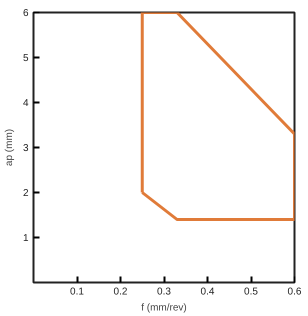 Image resolution: width=308 pixels, height=316 pixels. What do you see at coordinates (25, 148) in the screenshot?
I see `y-tick-label: 3` at bounding box center [25, 148].